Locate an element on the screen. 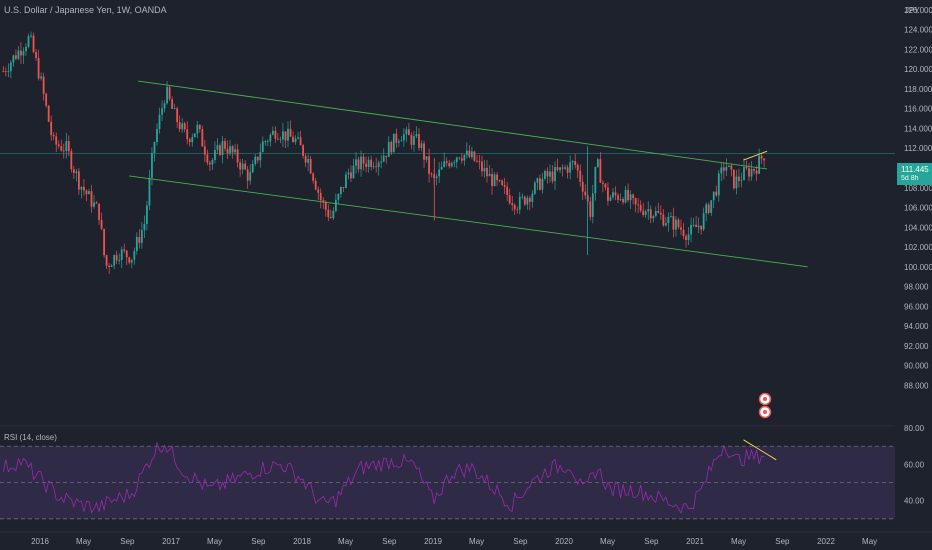 This screenshot has height=550, width=932. earnings-marker-icon-dot is located at coordinates (765, 412).